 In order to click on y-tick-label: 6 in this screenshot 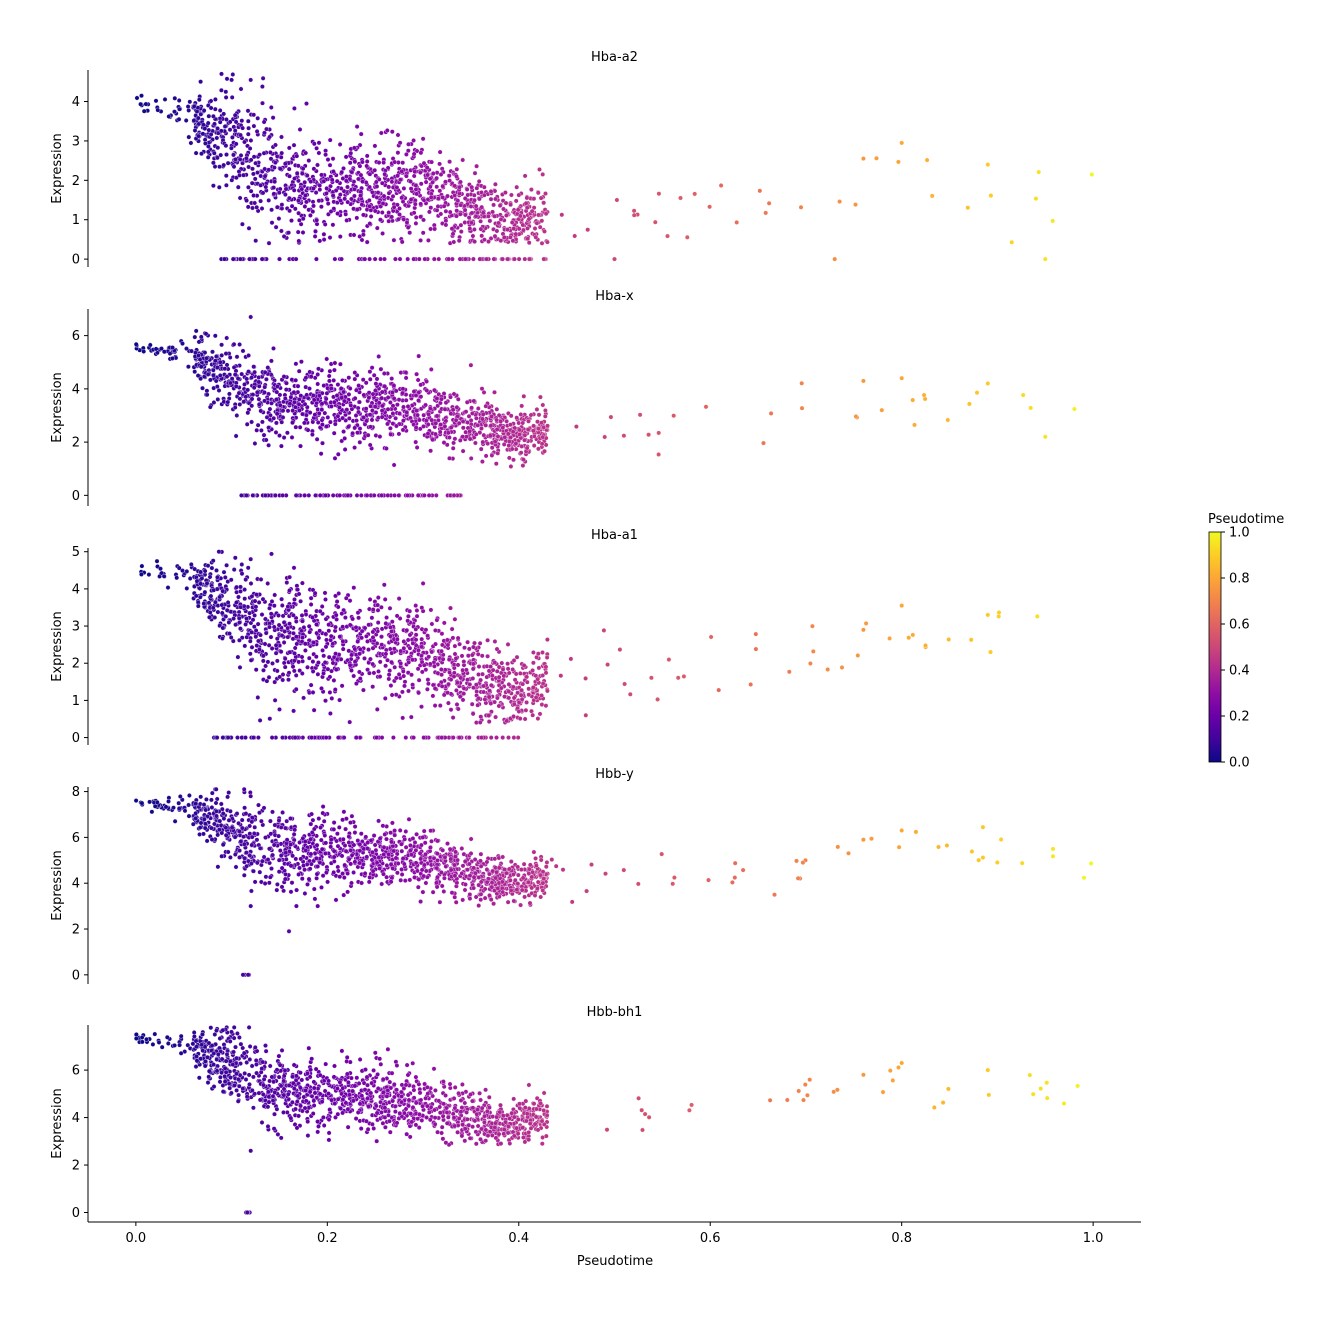, I will do `click(76, 336)`.